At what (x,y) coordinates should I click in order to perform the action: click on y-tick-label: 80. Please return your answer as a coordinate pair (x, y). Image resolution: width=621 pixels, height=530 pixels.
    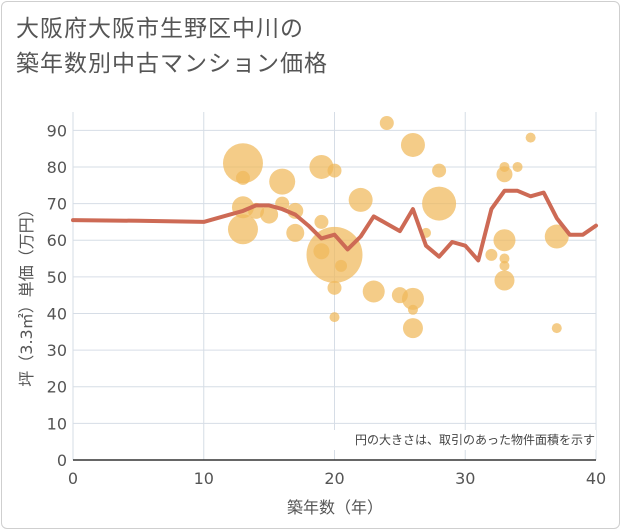
    Looking at the image, I should click on (57, 167).